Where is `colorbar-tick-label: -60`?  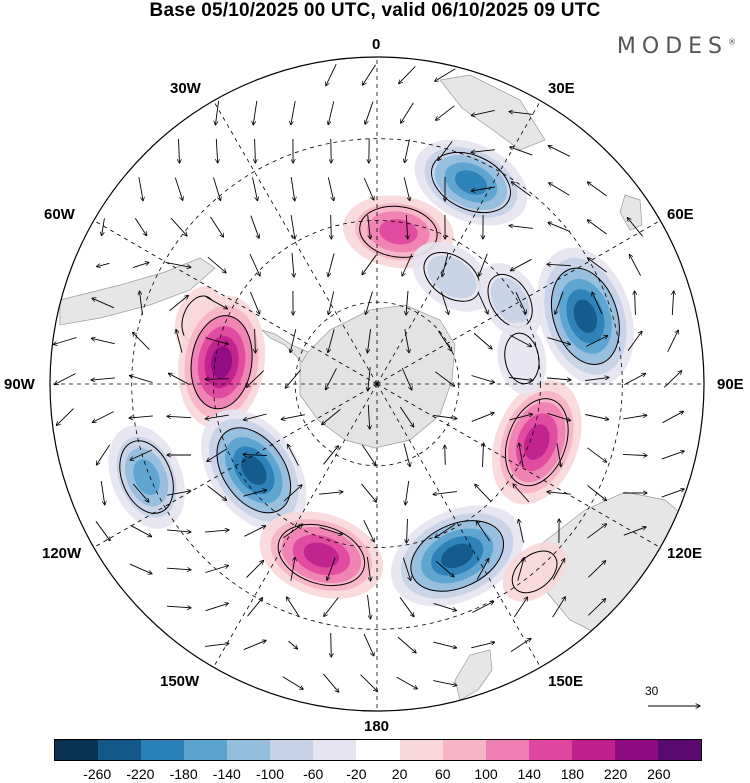
colorbar-tick-label: -60 is located at coordinates (313, 774).